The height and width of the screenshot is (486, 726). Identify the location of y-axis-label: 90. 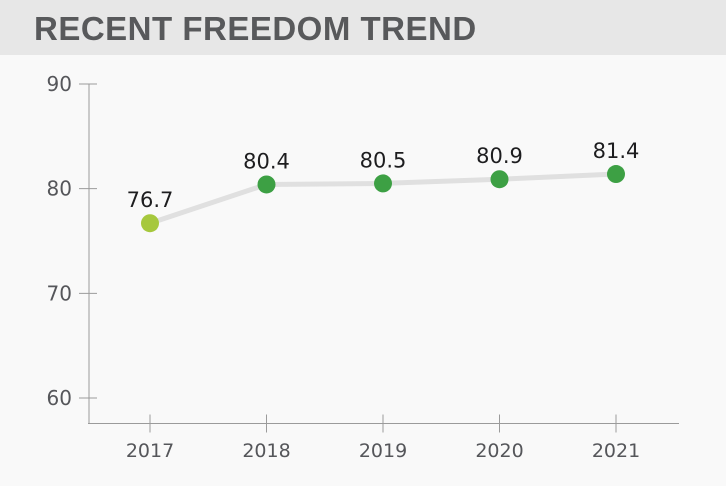
(59, 84).